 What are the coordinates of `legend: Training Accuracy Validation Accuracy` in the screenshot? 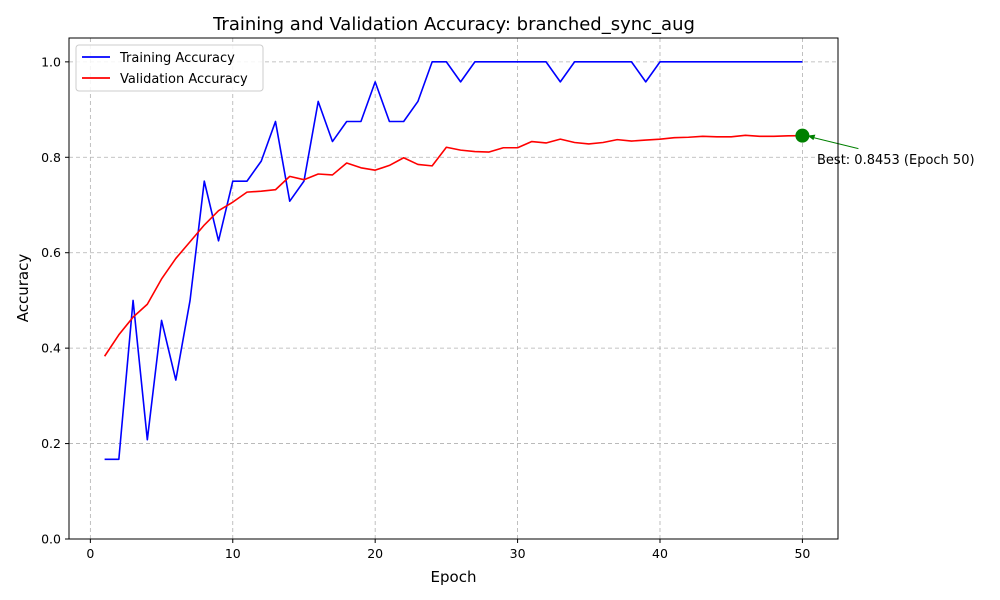 It's located at (169, 68).